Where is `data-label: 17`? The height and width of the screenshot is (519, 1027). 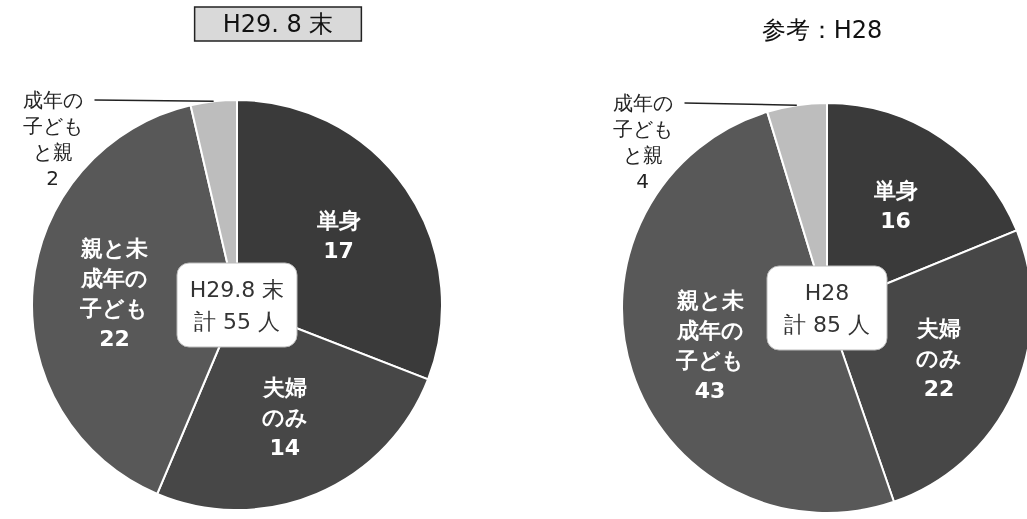 data-label: 17 is located at coordinates (338, 250).